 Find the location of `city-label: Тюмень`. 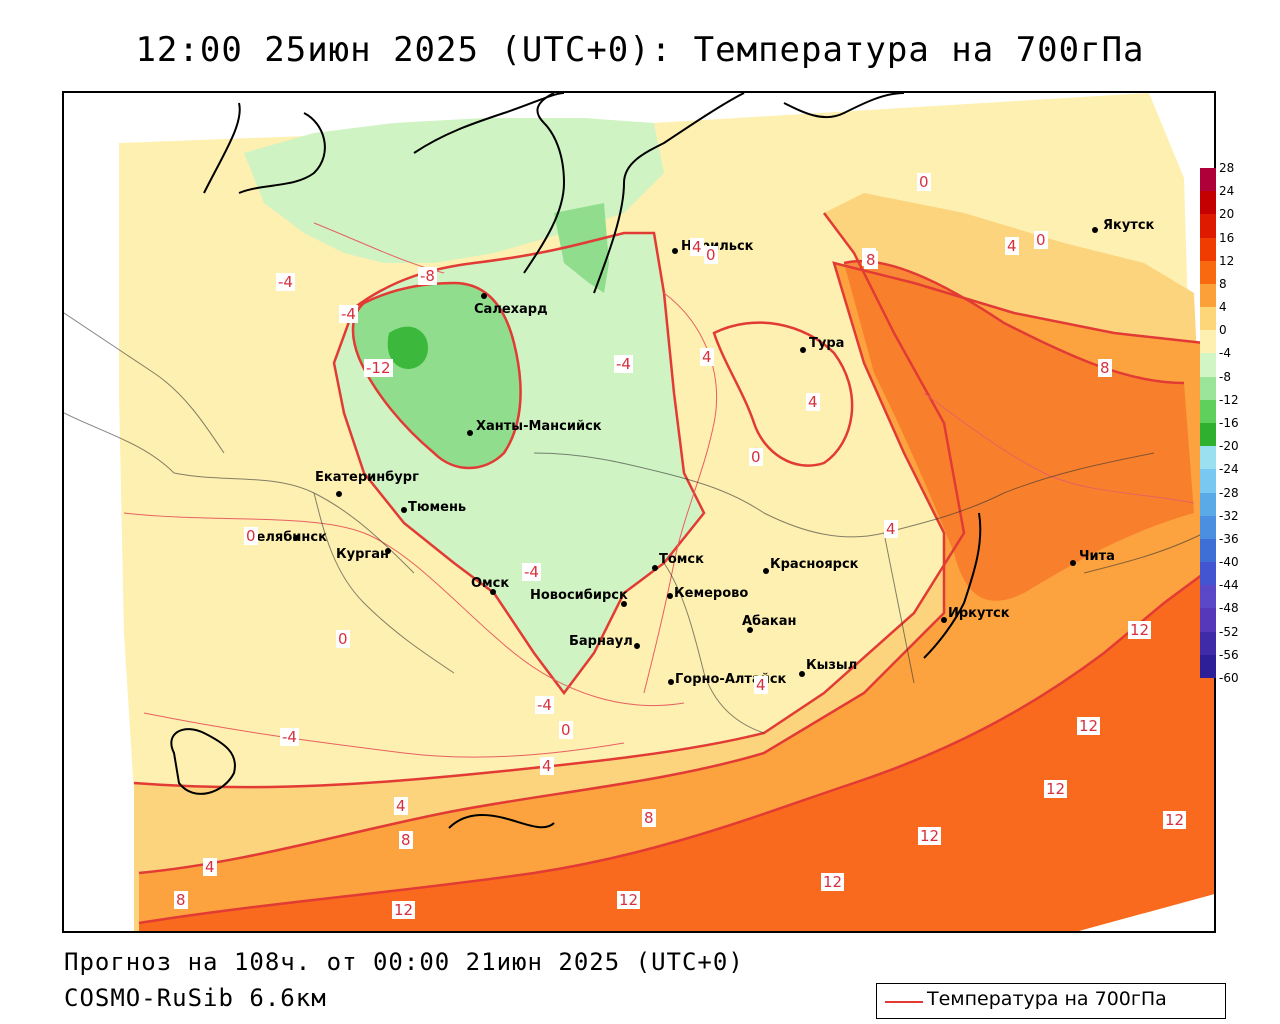

city-label: Тюмень is located at coordinates (437, 507).